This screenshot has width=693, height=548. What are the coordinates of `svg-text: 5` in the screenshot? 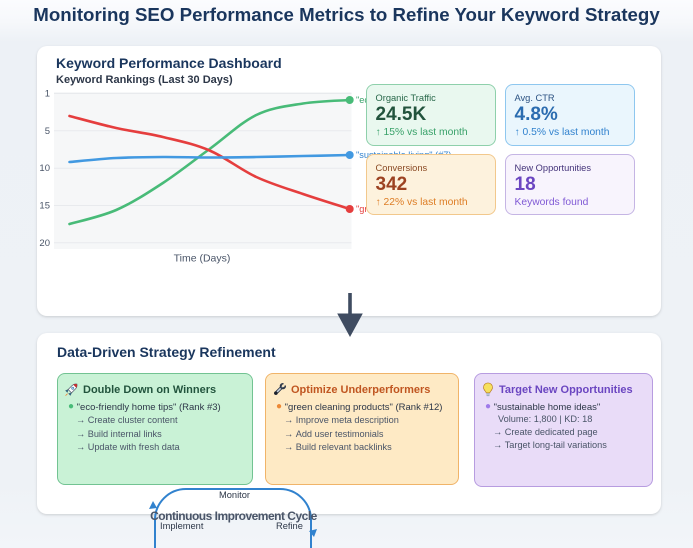 It's located at (47, 131).